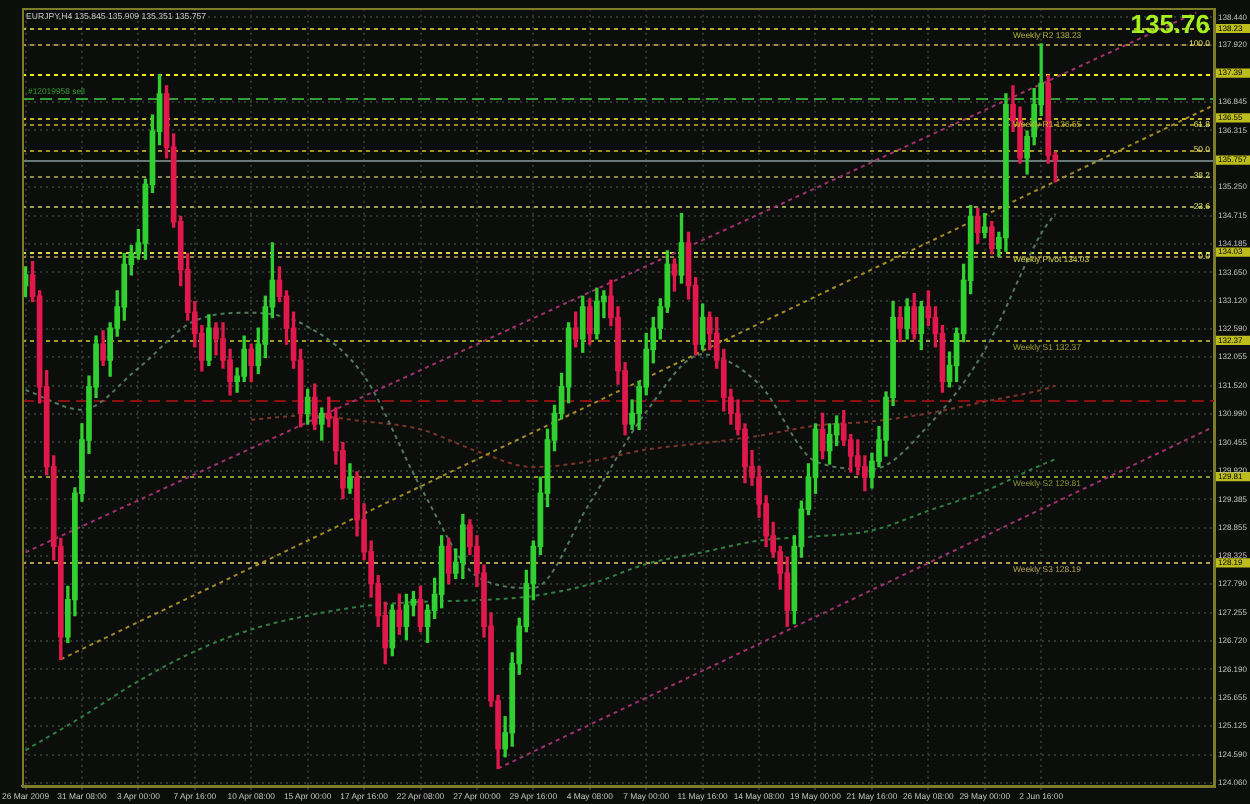 The width and height of the screenshot is (1250, 804). What do you see at coordinates (653, 426) in the screenshot?
I see `line-series` at bounding box center [653, 426].